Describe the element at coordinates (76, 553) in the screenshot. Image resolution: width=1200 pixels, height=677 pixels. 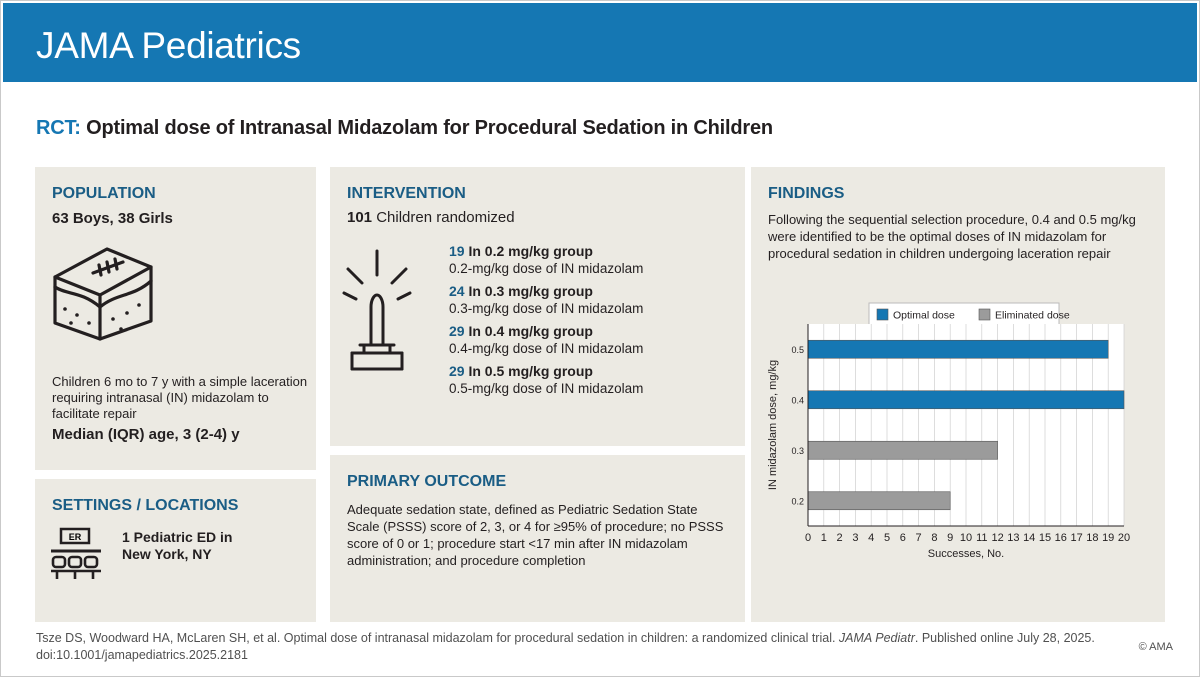
I see `emergency-room-icon: ER` at that location.